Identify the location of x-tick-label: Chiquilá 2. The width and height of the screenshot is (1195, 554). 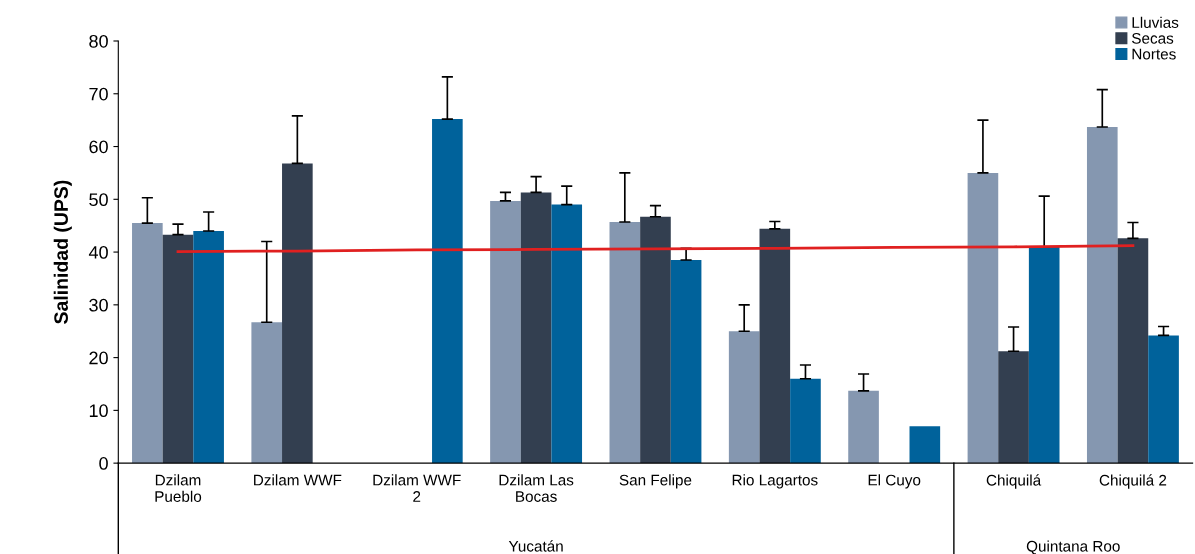
(1133, 481).